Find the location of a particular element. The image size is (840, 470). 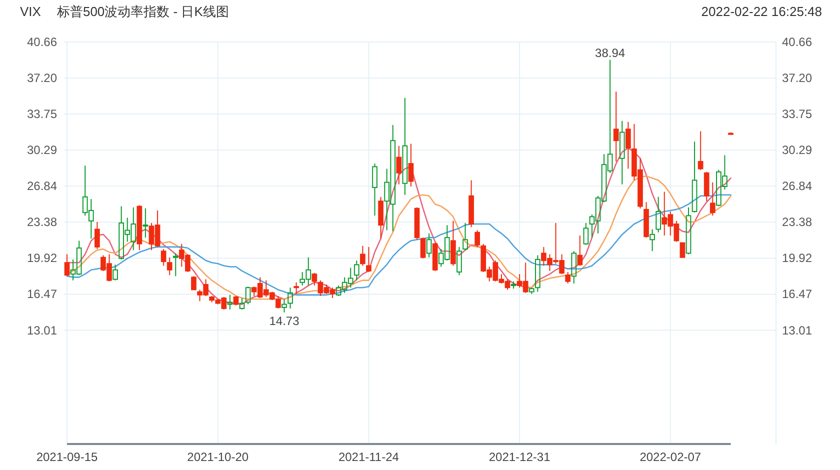

y-tick-label: 23.38 is located at coordinates (42, 222).